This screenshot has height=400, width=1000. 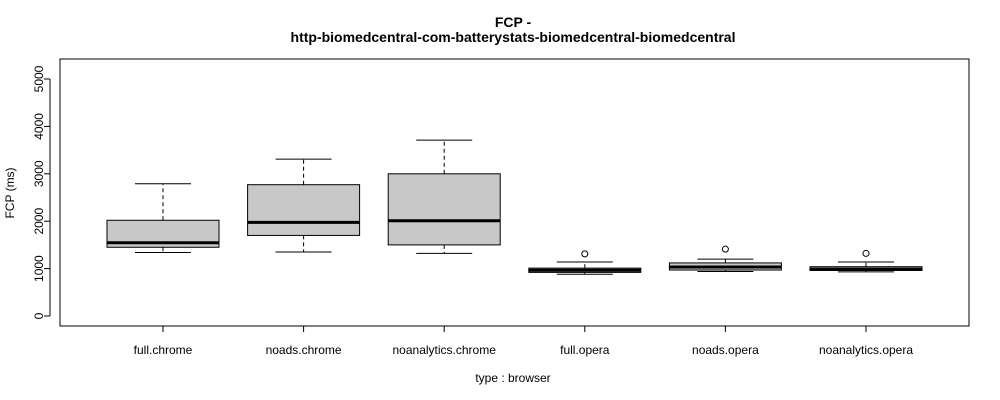 What do you see at coordinates (866, 261) in the screenshot?
I see `box-noanalytics.opera` at bounding box center [866, 261].